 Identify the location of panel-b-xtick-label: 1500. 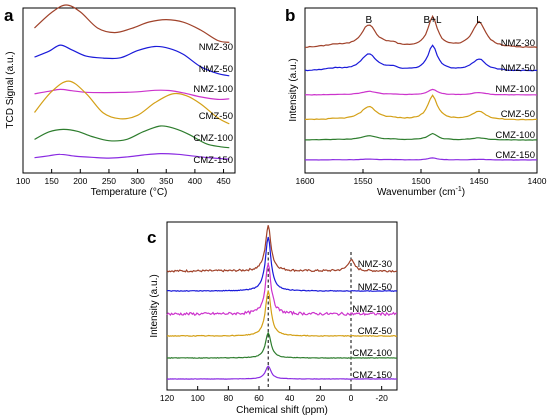
(421, 181).